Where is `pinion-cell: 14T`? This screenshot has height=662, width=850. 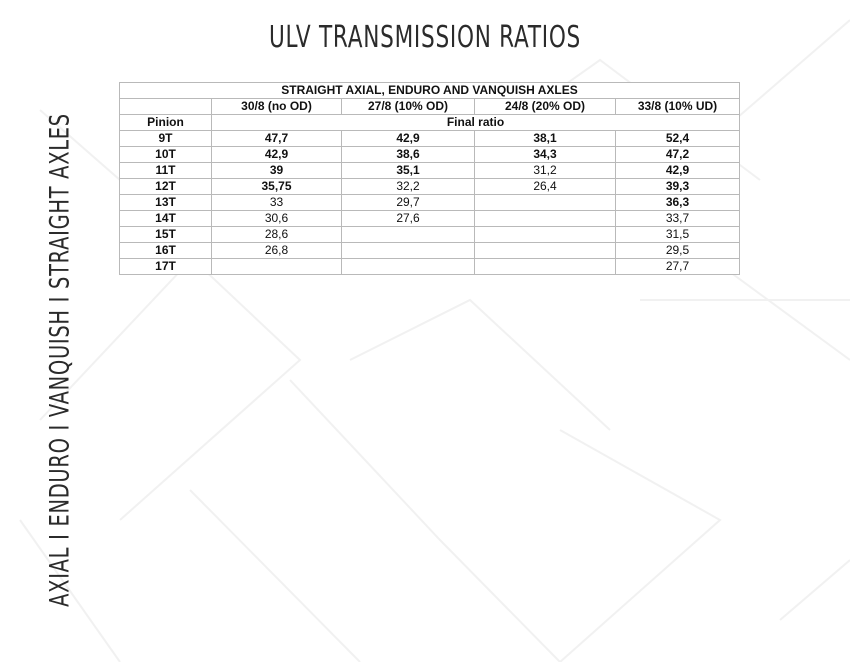
pinion-cell: 14T is located at coordinates (165, 218).